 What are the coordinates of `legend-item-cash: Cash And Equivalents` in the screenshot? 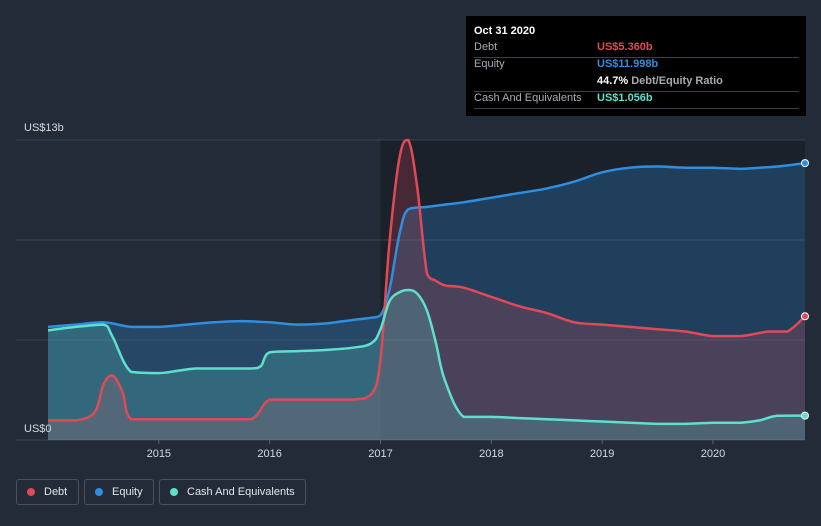 It's located at (232, 492).